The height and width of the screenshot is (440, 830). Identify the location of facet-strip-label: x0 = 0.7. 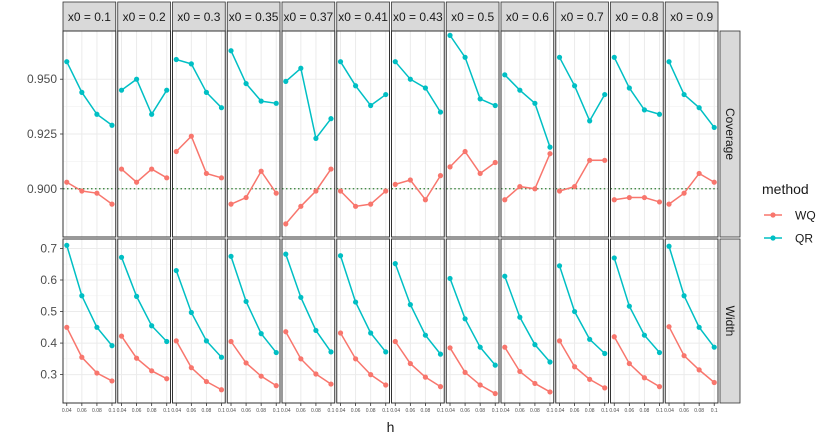
(582, 17).